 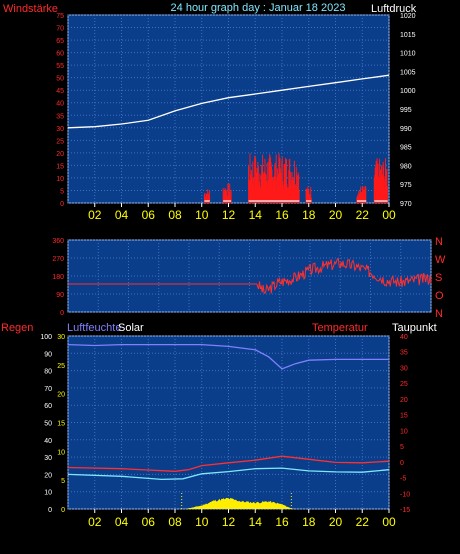 What do you see at coordinates (48, 354) in the screenshot?
I see `humidity-tick-label: 90` at bounding box center [48, 354].